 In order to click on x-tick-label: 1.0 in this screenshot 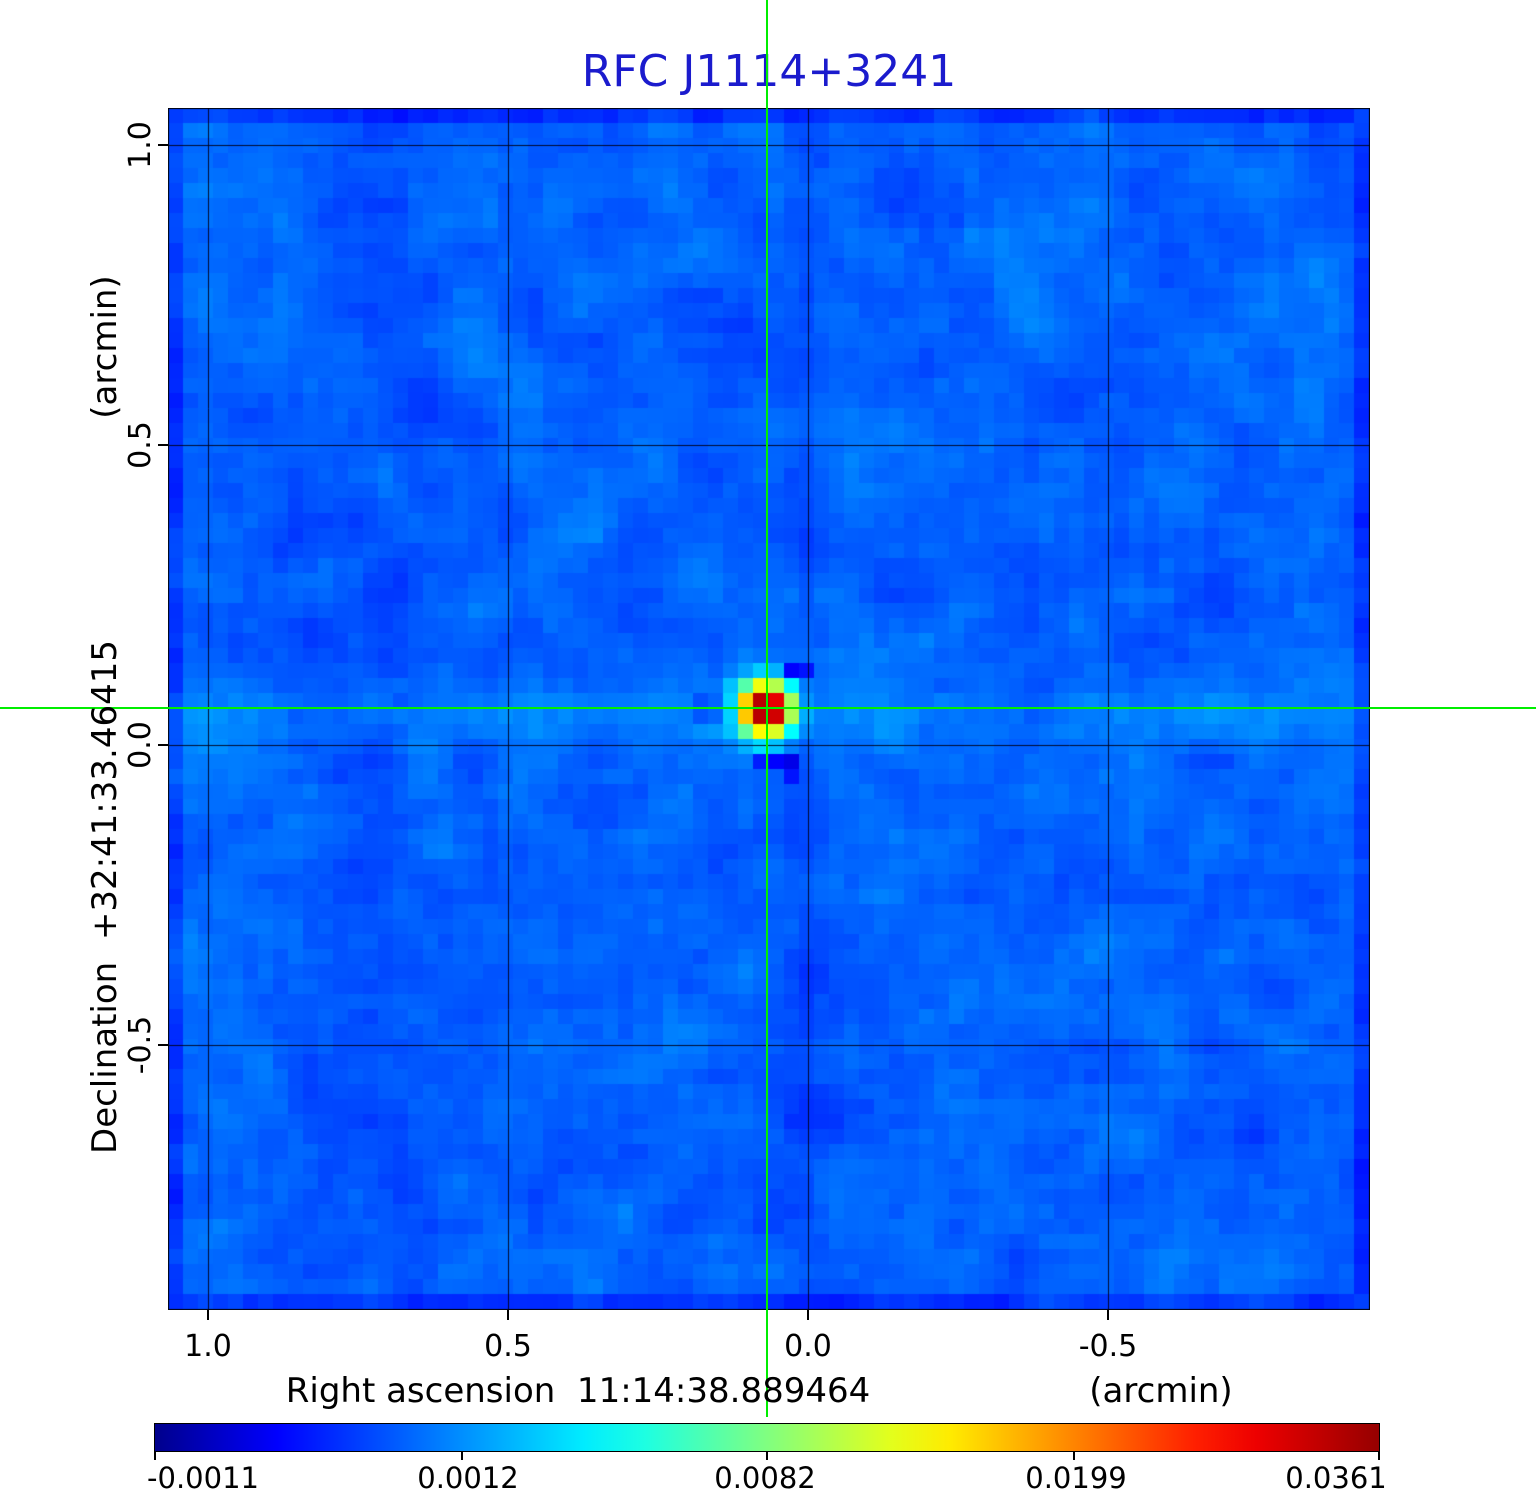, I will do `click(208, 1346)`.